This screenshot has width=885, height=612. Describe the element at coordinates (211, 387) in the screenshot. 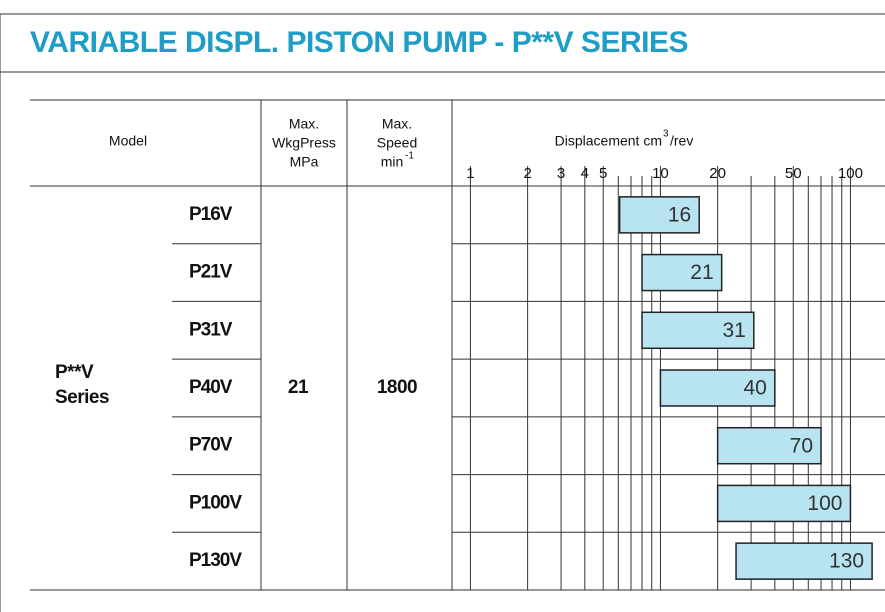

I see `model-name: P40V` at that location.